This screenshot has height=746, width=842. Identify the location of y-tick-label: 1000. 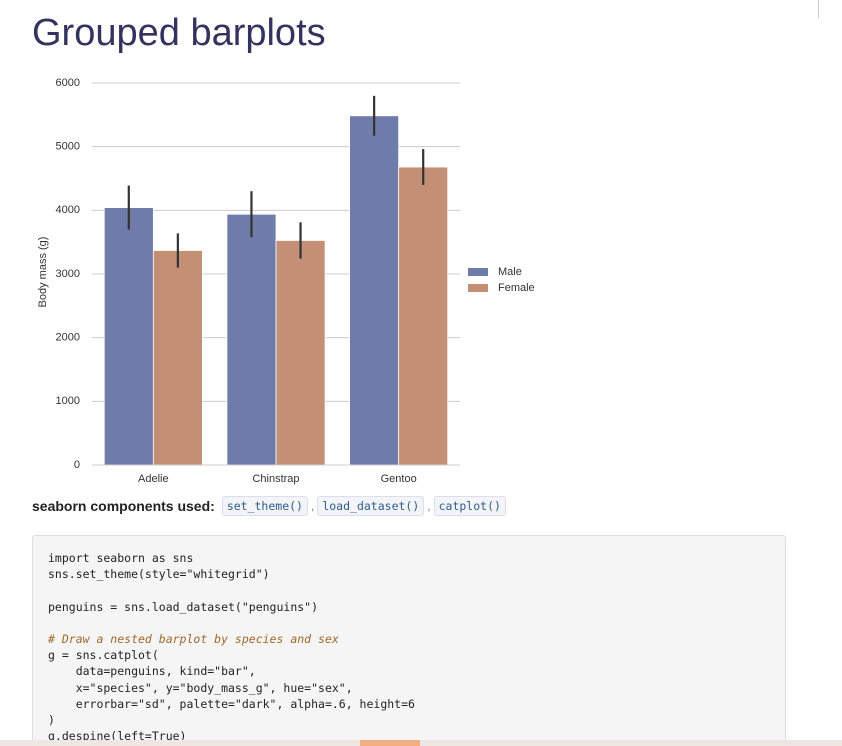
(68, 401).